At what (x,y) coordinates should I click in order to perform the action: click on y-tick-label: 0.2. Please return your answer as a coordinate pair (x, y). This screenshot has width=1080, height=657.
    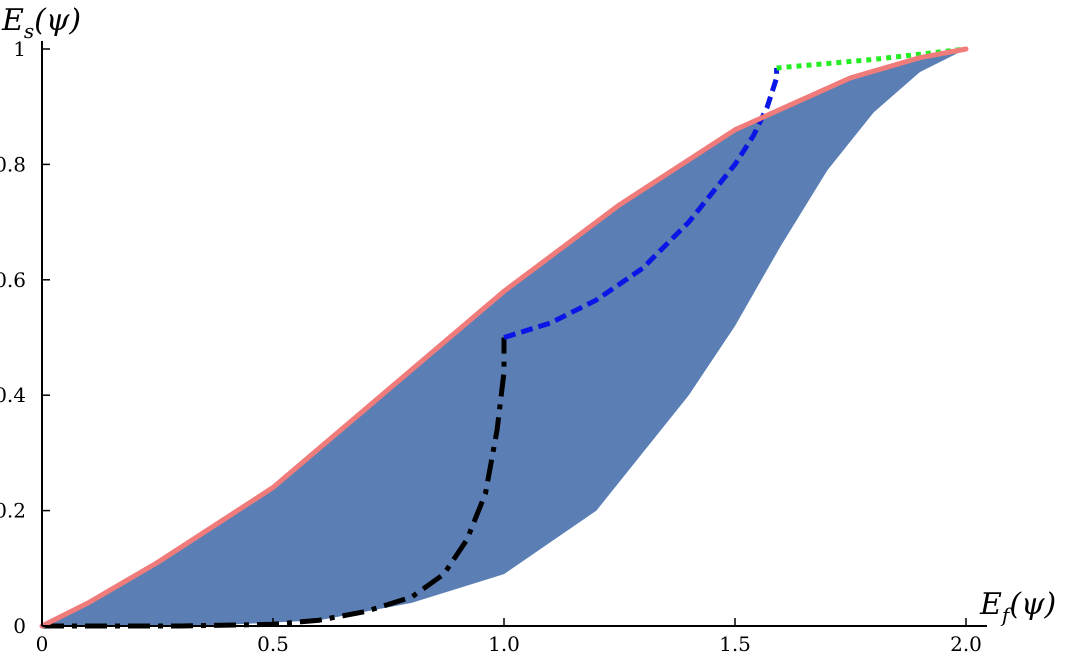
    Looking at the image, I should click on (13, 511).